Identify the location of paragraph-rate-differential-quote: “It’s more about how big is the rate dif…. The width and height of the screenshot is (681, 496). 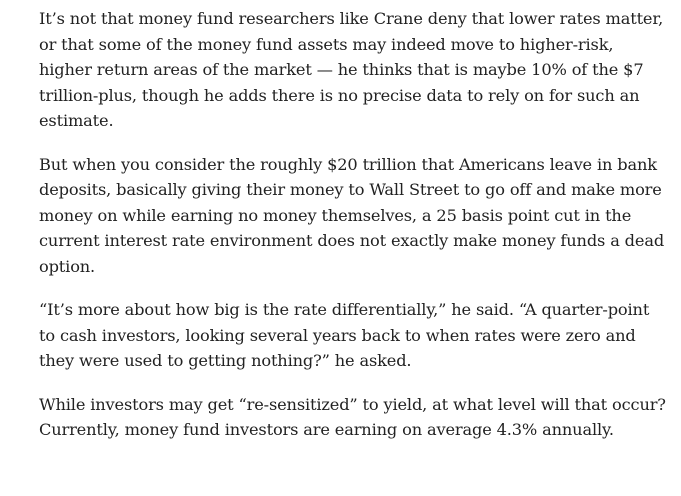
(344, 335).